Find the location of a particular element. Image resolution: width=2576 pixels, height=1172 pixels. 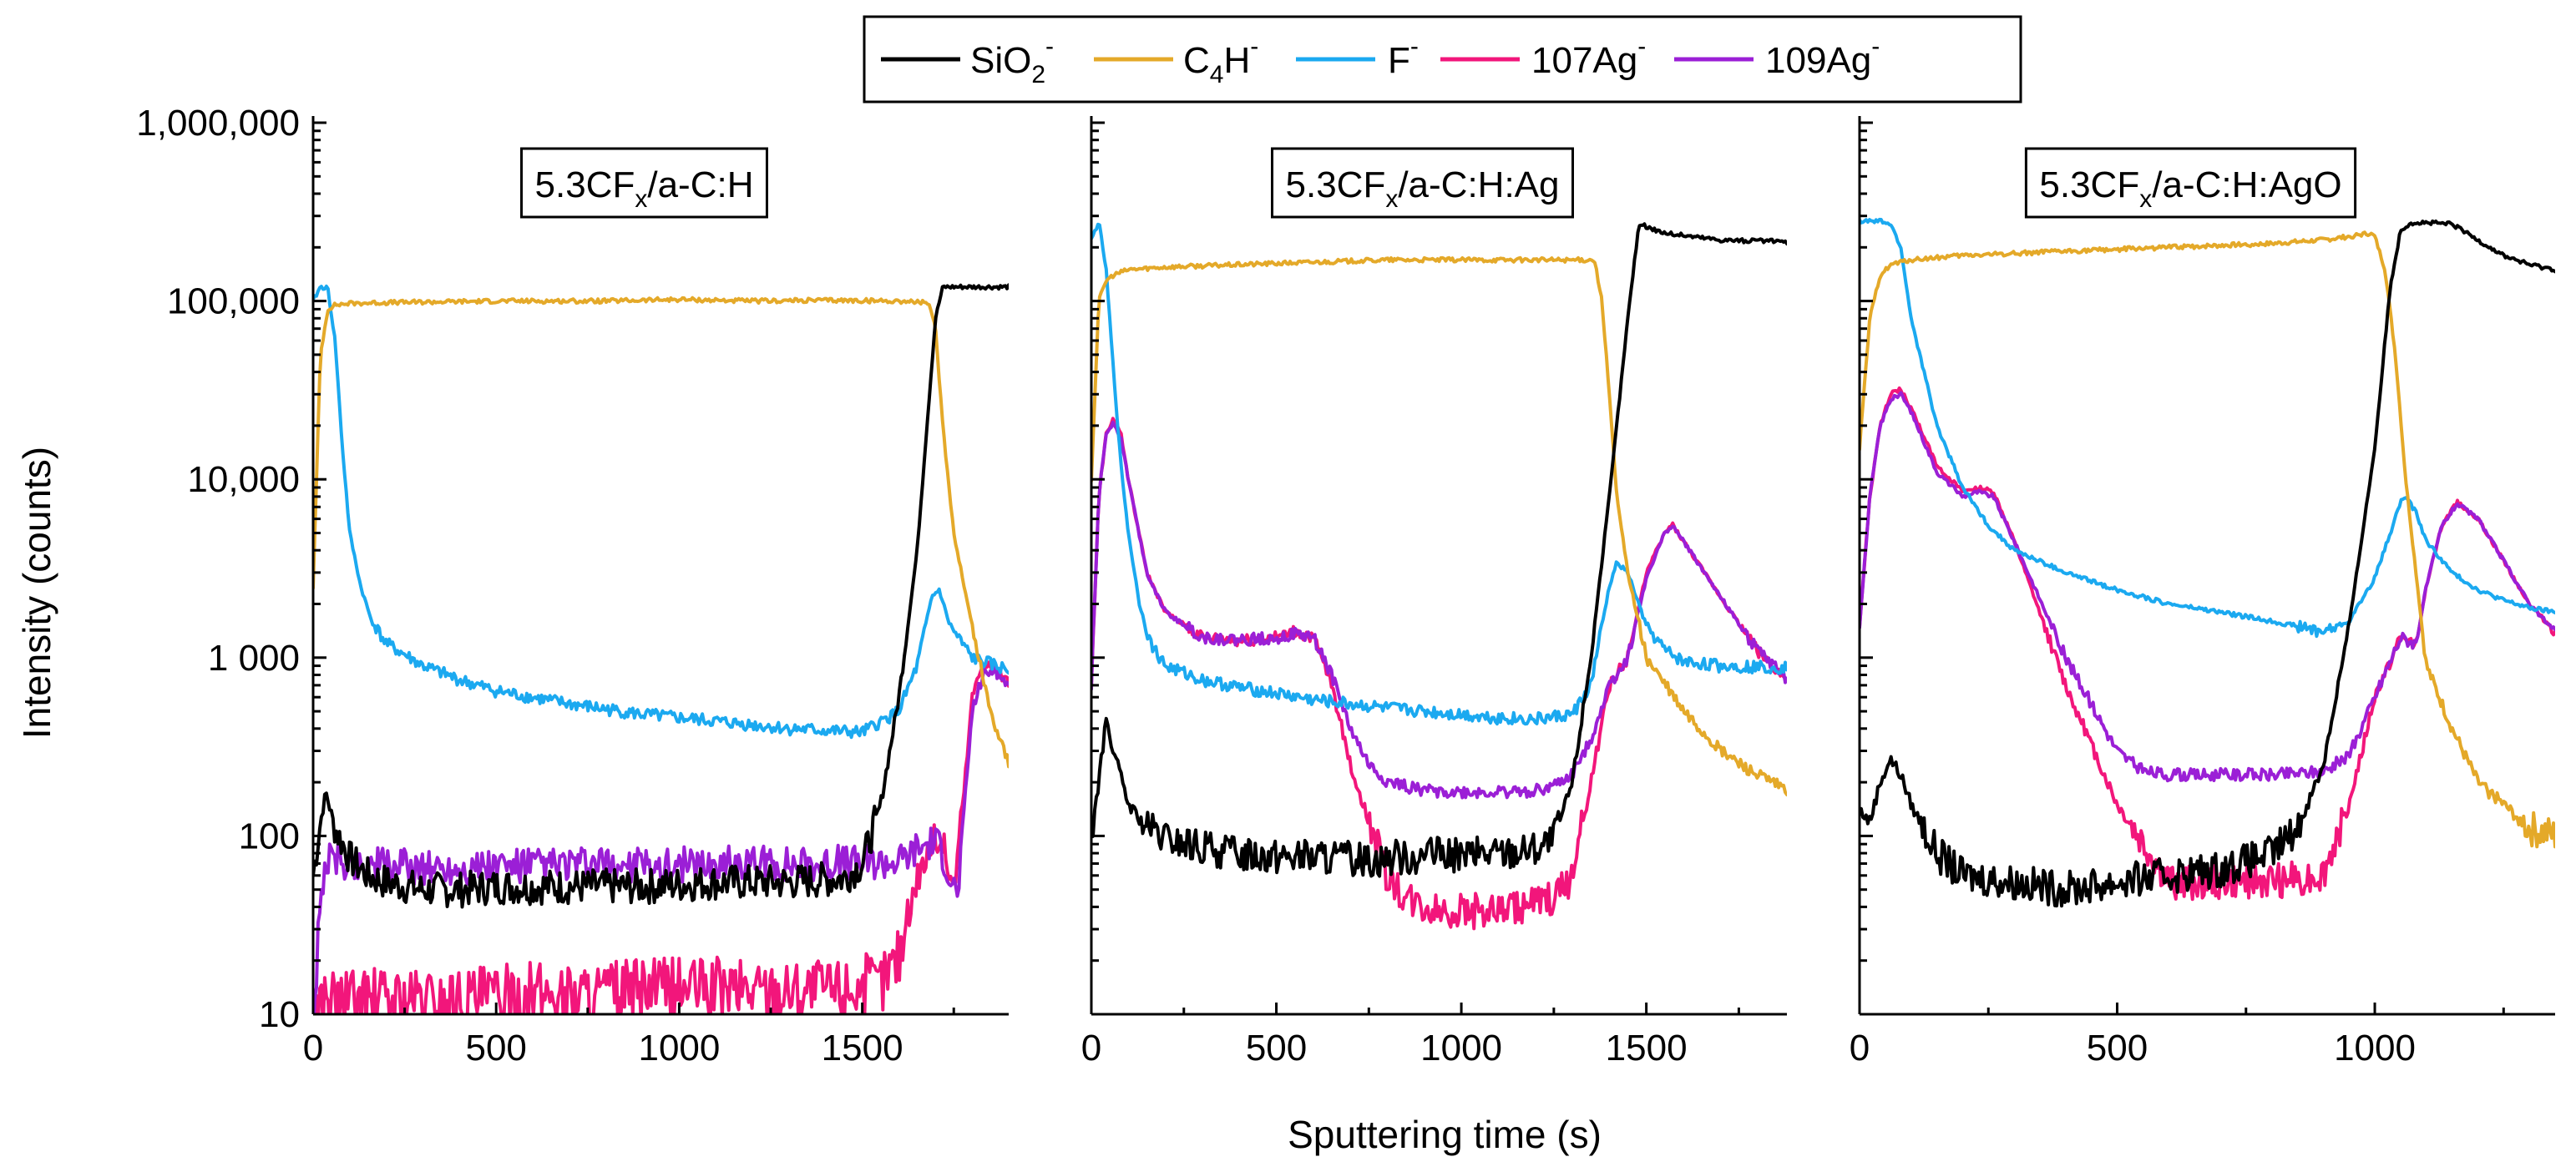

legend-entry-f: F- is located at coordinates (1358, 57).